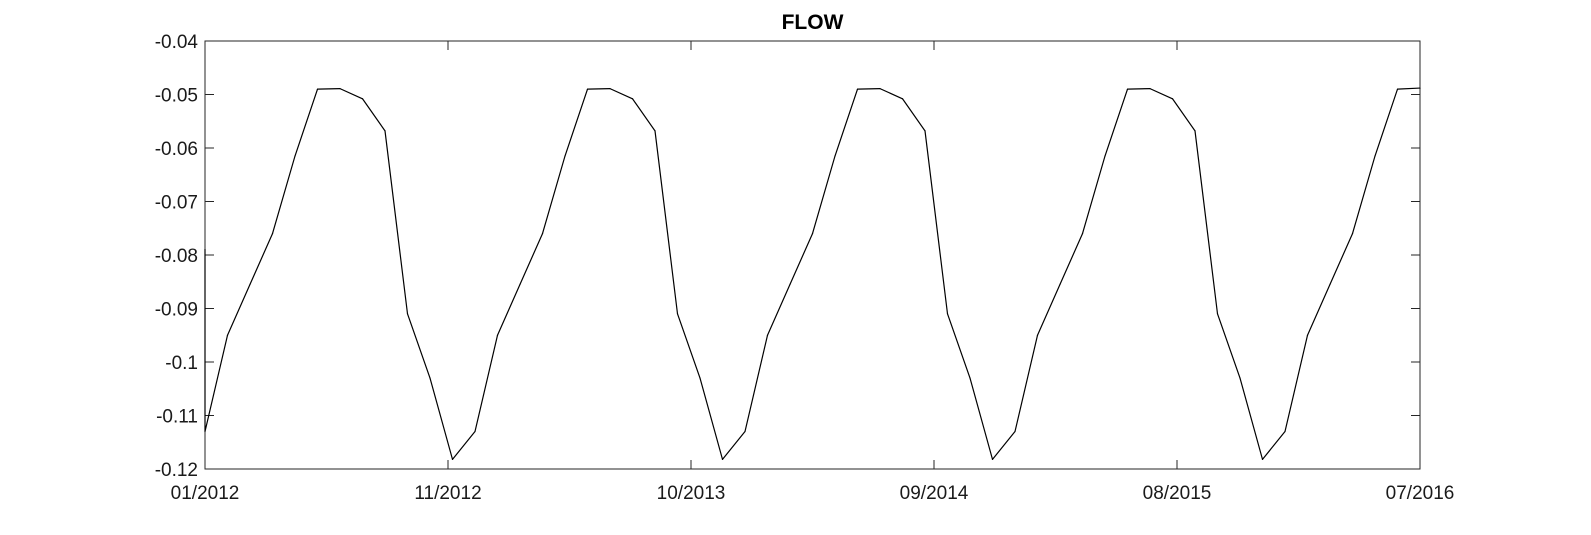  Describe the element at coordinates (691, 493) in the screenshot. I see `x-tick-label: 10/2013` at that location.